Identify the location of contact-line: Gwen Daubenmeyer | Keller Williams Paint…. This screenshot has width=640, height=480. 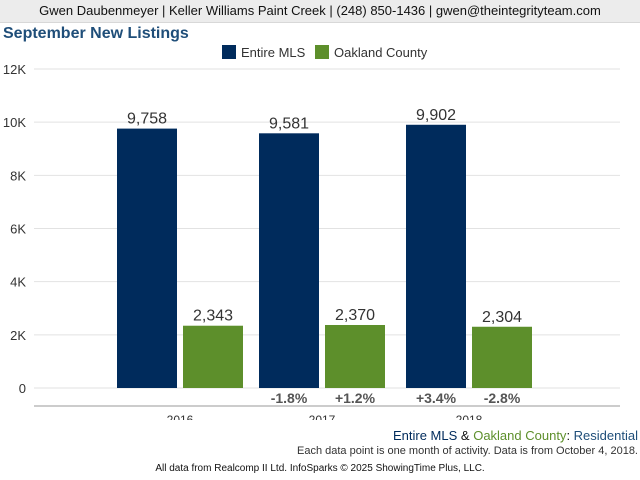
(320, 10).